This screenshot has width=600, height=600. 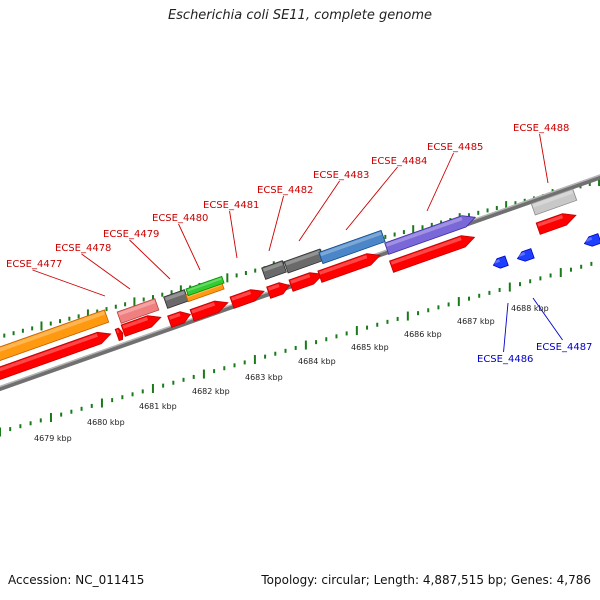 I want to click on gene-light-gray, so click(x=554, y=202).